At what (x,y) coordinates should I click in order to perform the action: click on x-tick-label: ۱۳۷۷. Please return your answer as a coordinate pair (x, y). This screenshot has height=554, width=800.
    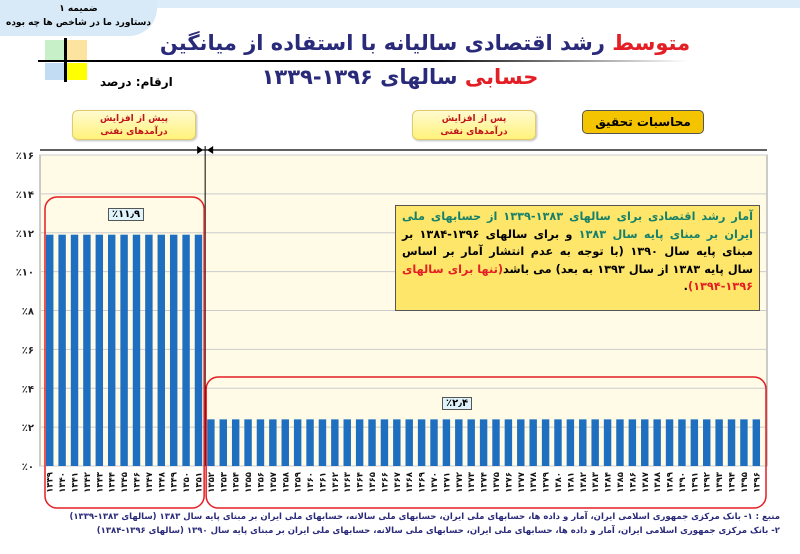
    Looking at the image, I should click on (522, 482).